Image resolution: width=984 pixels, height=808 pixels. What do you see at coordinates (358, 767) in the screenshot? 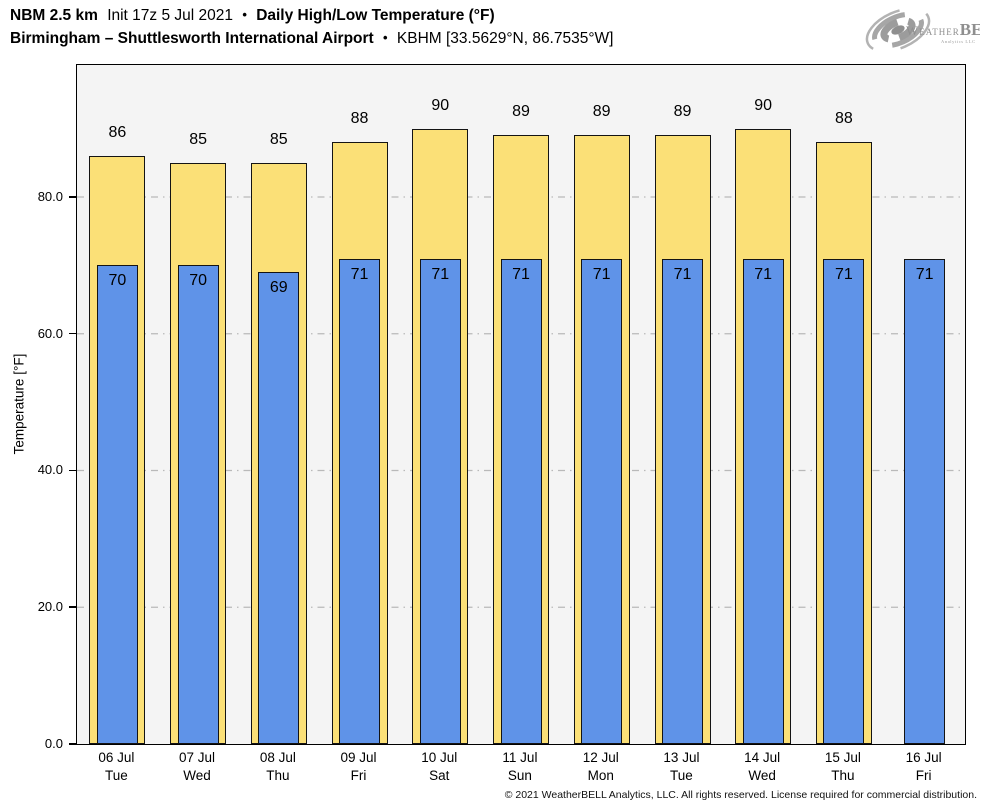
I see `x-tick-label: 09 Jul Fri` at bounding box center [358, 767].